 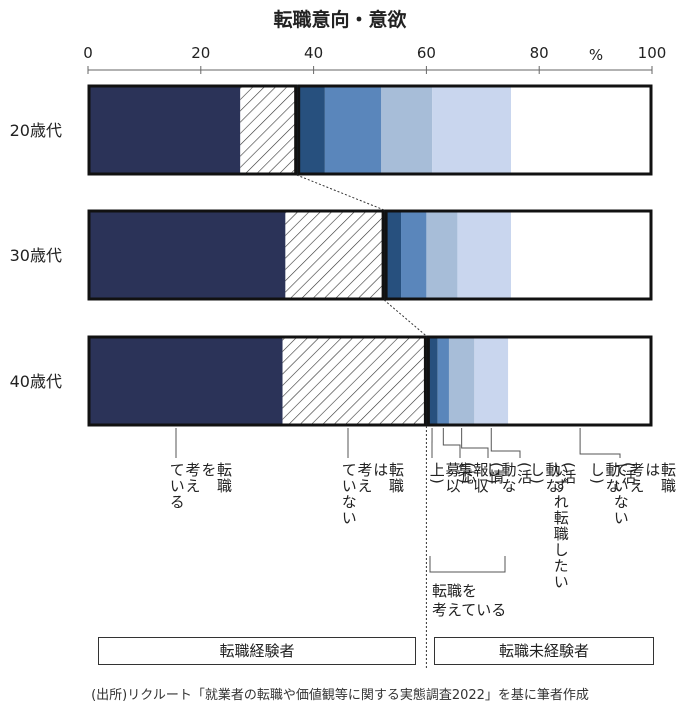 I want to click on label-someday-sub: (活 動な し), so click(x=552, y=478).